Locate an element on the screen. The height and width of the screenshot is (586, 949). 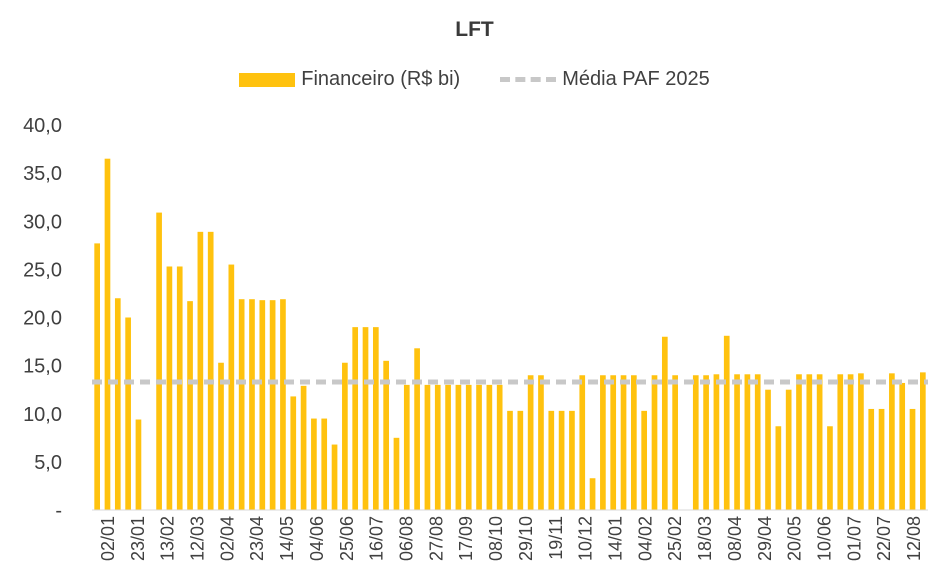
y-tick-label: 5,0 is located at coordinates (48, 463).